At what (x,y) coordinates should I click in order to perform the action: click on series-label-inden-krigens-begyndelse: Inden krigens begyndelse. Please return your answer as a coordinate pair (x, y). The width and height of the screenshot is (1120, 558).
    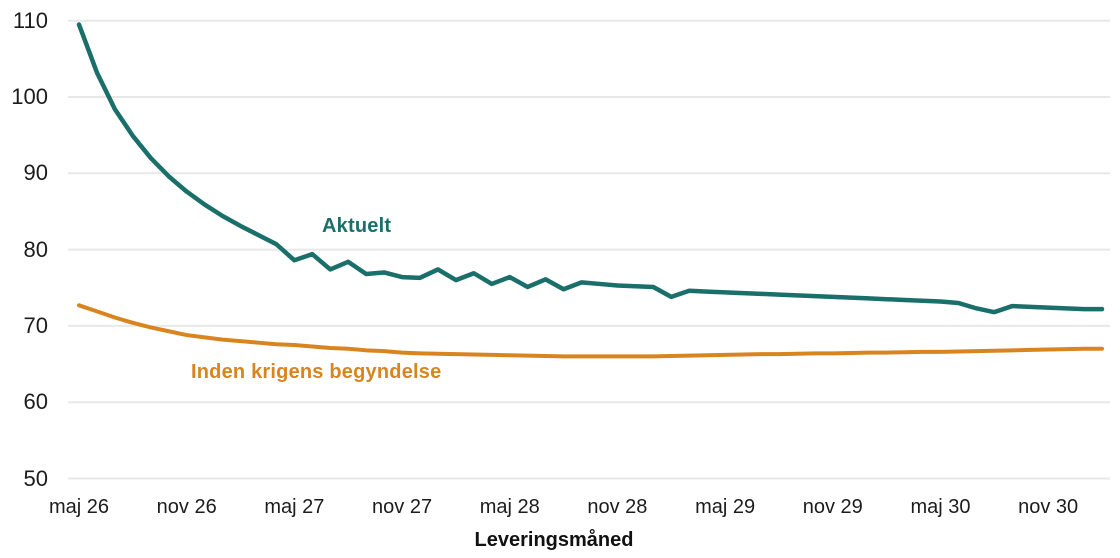
    Looking at the image, I should click on (316, 372).